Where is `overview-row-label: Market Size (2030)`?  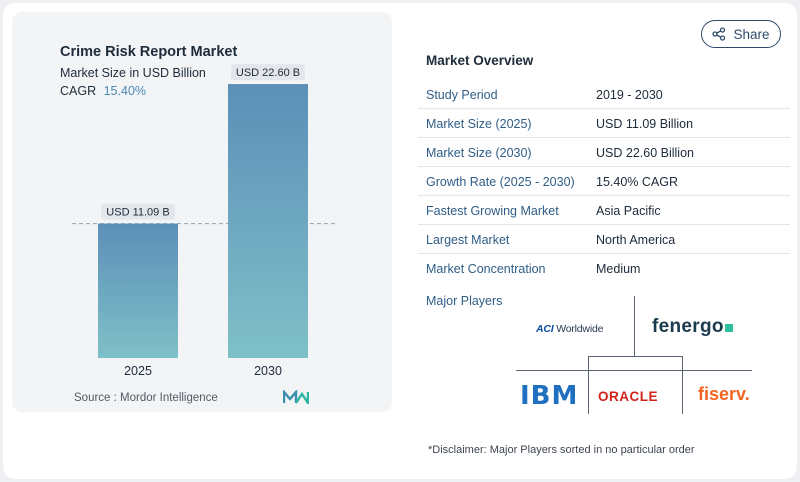 overview-row-label: Market Size (2030) is located at coordinates (479, 153).